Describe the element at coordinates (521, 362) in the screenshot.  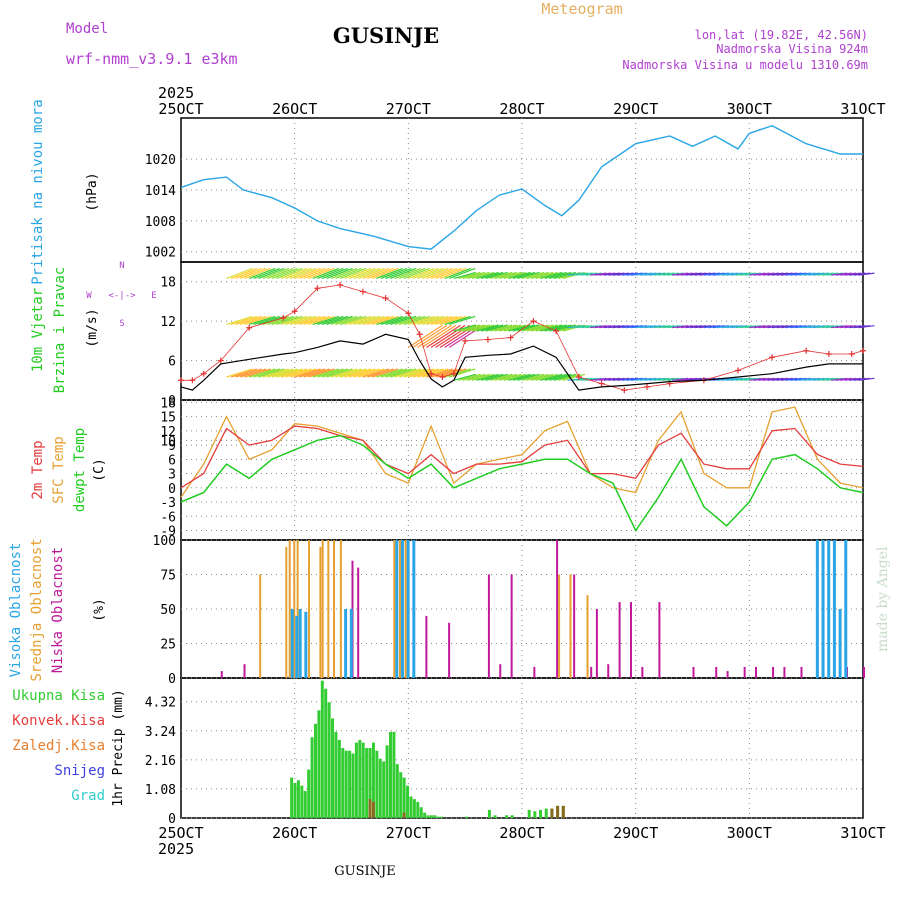
I see `wind-speed-line` at that location.